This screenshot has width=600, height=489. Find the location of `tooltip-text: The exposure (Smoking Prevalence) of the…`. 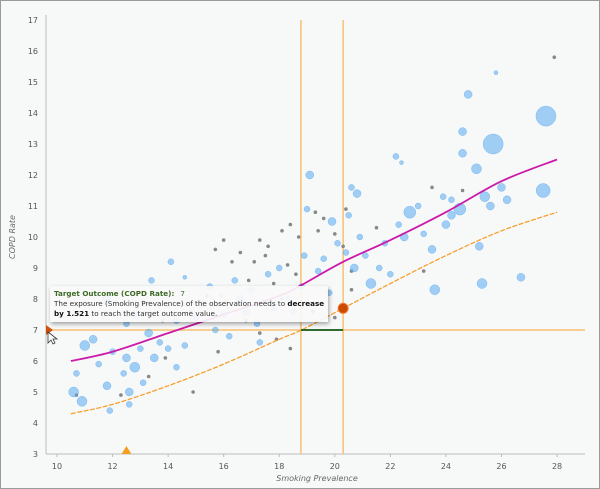

tooltip-text: The exposure (Smoking Prevalence) of the… is located at coordinates (170, 303).